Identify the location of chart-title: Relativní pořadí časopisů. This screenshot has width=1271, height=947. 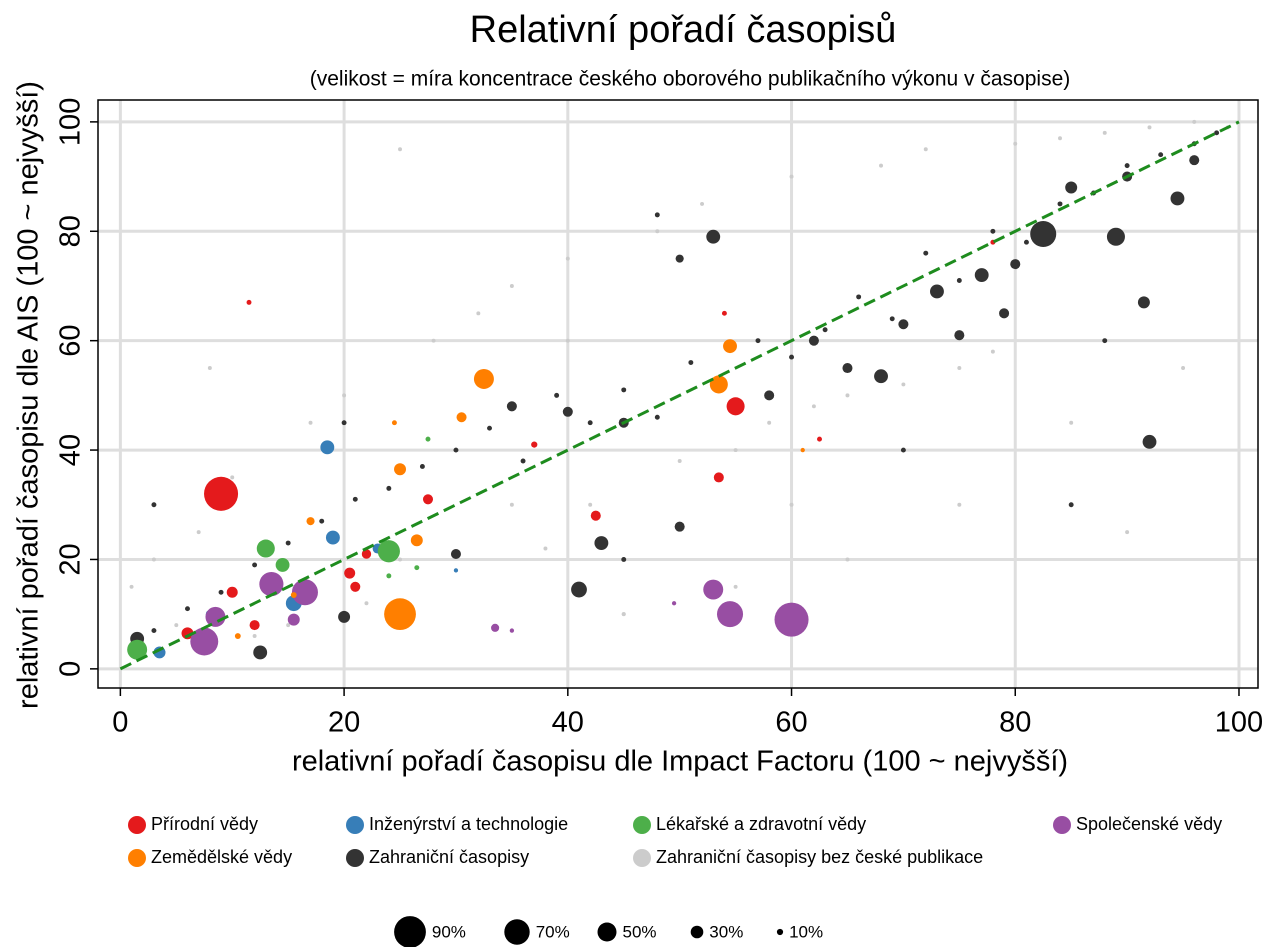
(683, 30).